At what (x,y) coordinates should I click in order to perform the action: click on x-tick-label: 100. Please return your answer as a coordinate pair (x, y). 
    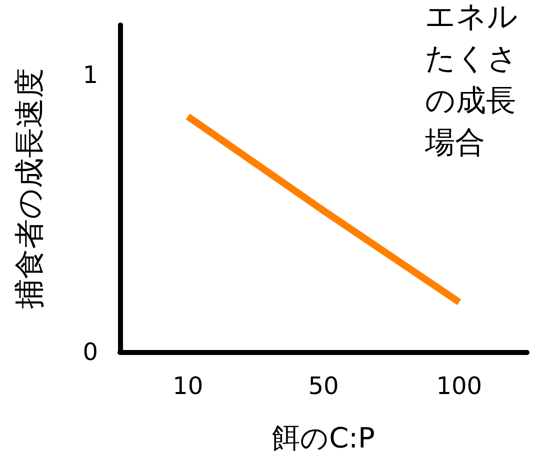
    Looking at the image, I should click on (459, 386).